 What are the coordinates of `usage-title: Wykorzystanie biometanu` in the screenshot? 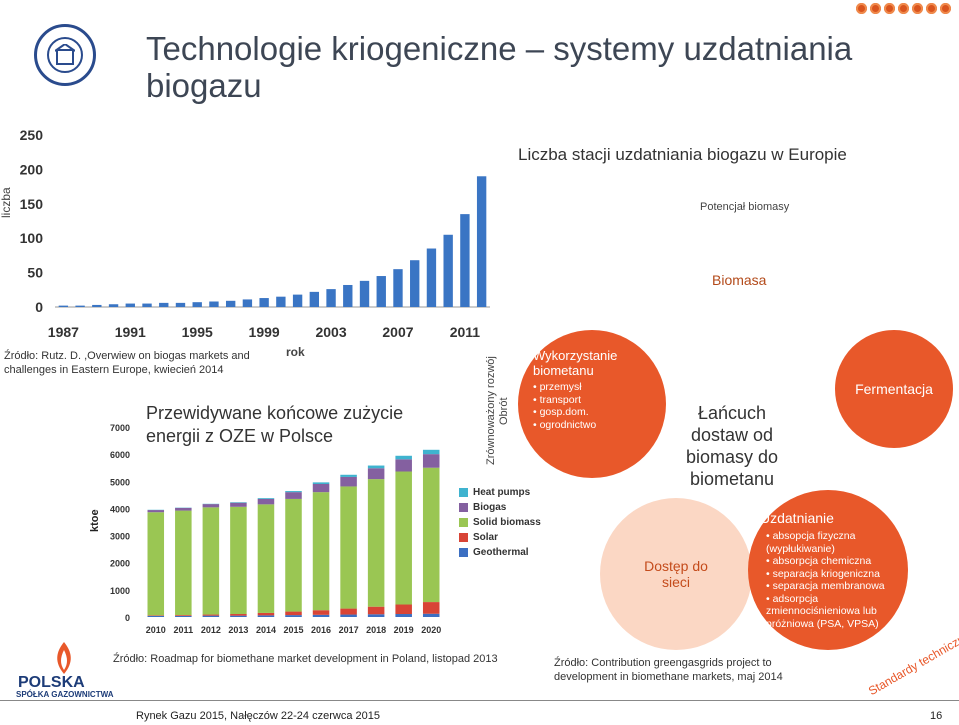 It's located at (575, 363).